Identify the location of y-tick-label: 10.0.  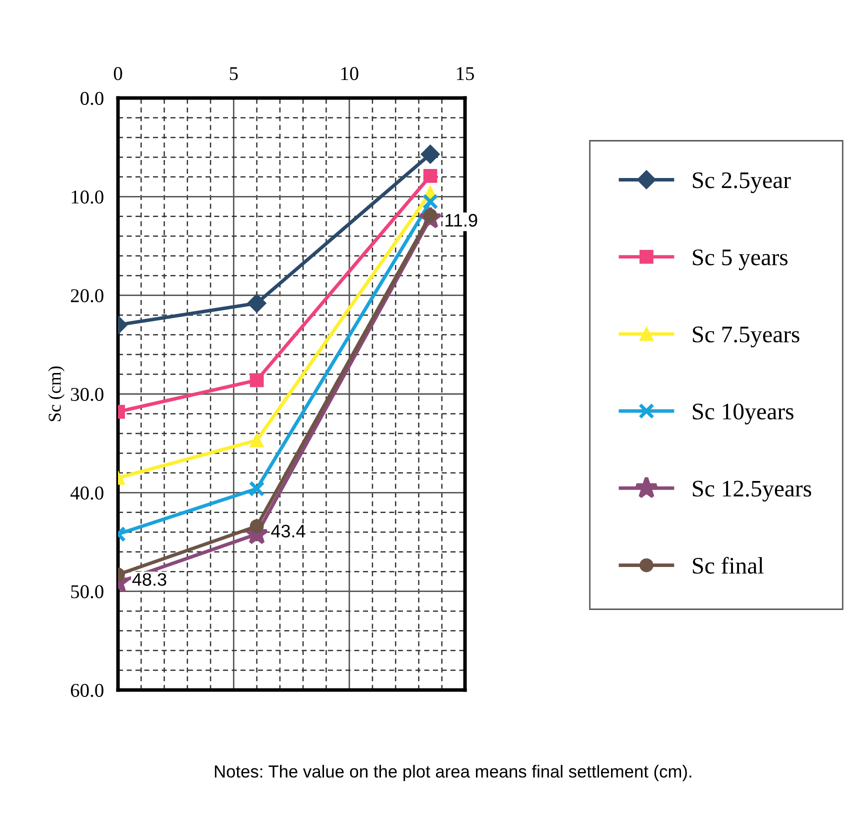
(88, 197).